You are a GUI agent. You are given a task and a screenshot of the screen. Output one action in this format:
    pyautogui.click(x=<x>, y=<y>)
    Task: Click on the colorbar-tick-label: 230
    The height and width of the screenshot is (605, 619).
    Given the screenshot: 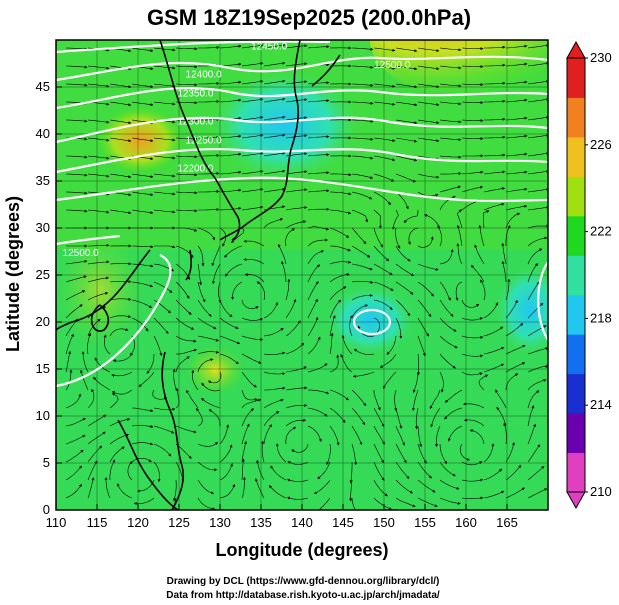 What is the action you would take?
    pyautogui.click(x=601, y=57)
    